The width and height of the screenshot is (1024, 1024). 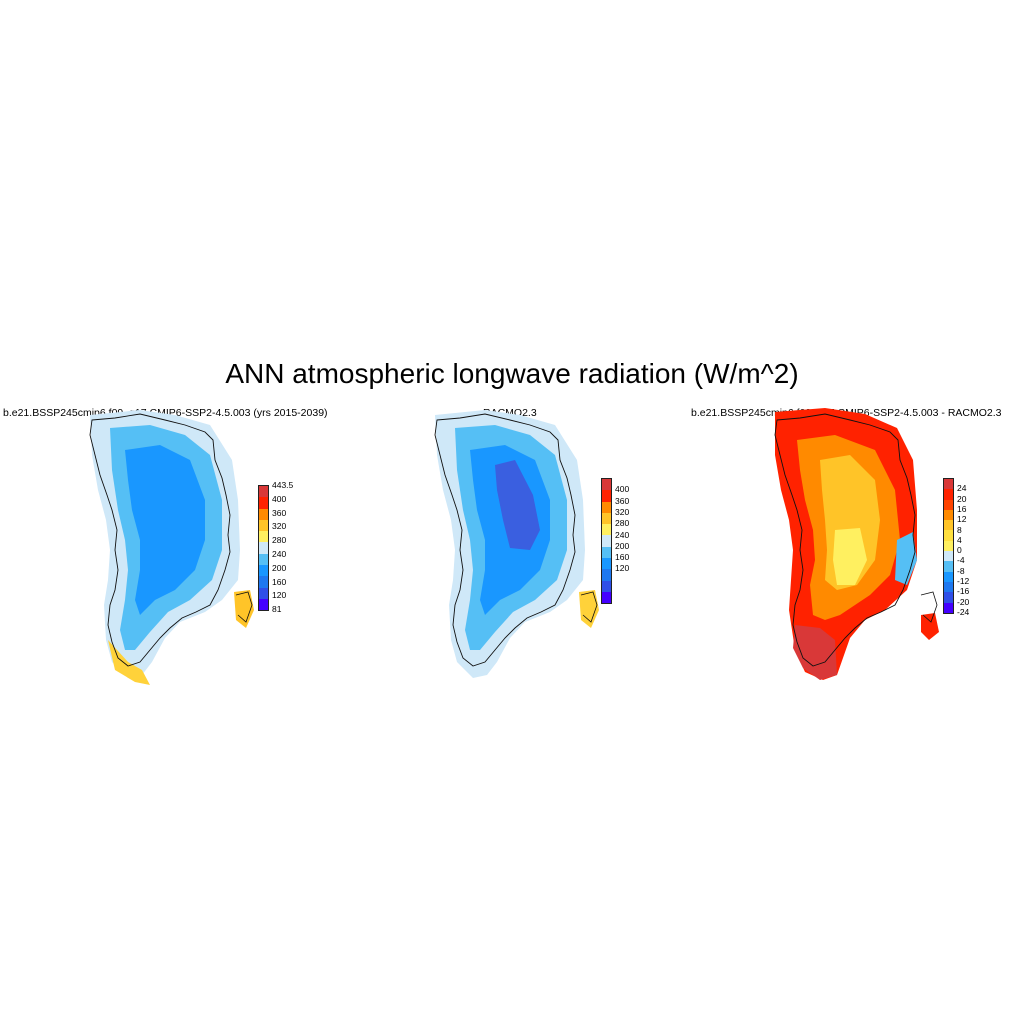 What do you see at coordinates (962, 508) in the screenshot?
I see `colorbar-label: 16` at bounding box center [962, 508].